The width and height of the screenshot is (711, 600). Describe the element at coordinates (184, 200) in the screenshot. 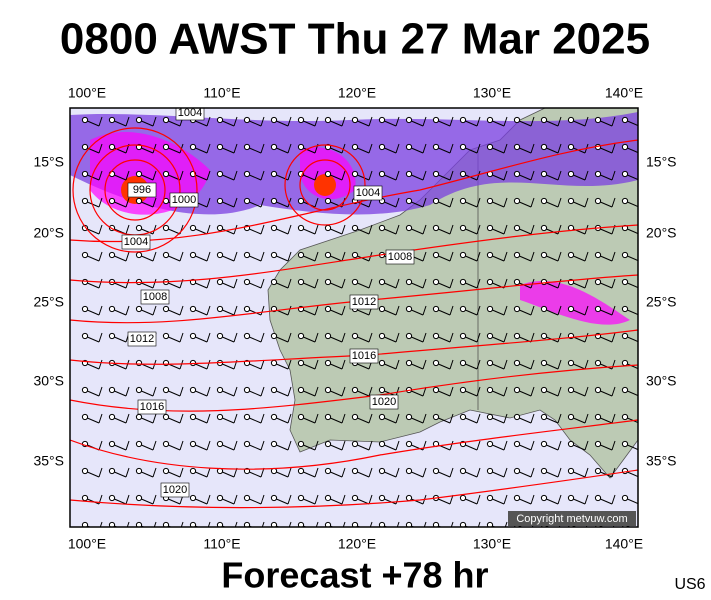

I see `isobar-label: 1000` at that location.